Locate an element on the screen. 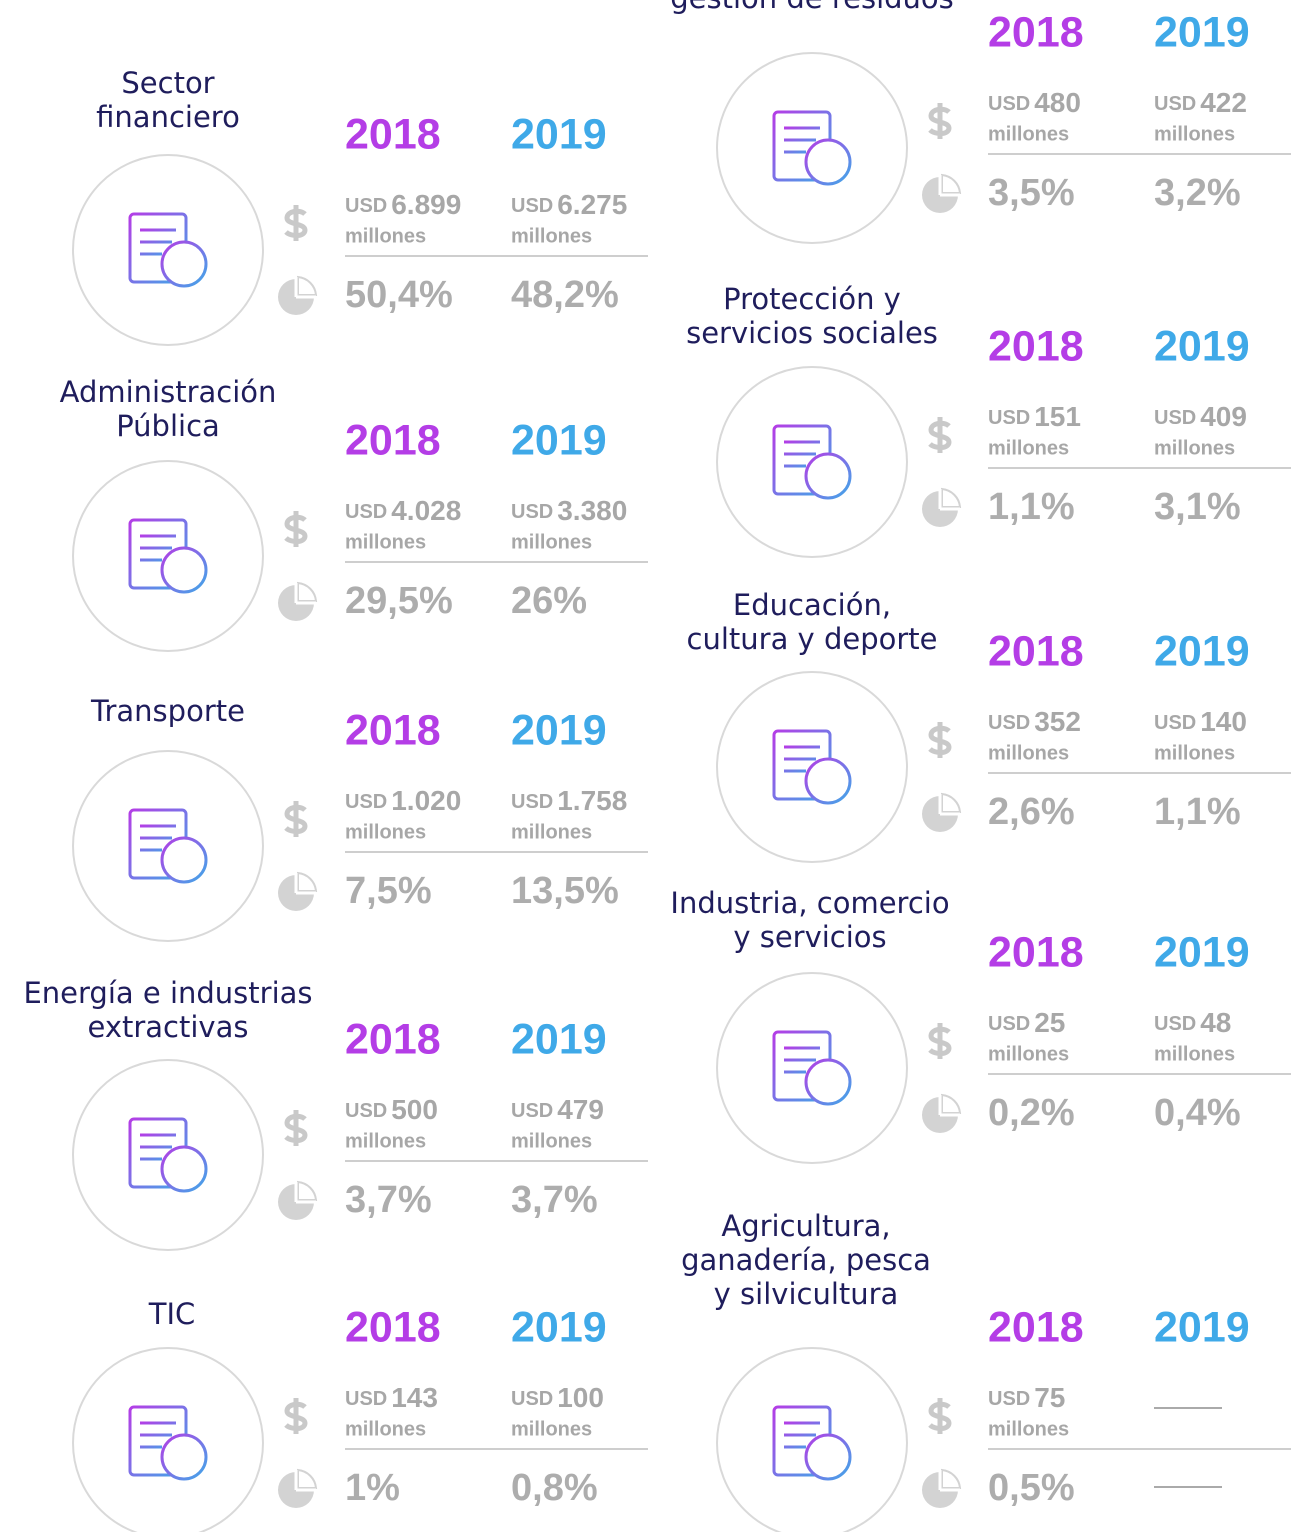 This screenshot has height=1532, width=1291. amount: USD 151 is located at coordinates (1034, 416).